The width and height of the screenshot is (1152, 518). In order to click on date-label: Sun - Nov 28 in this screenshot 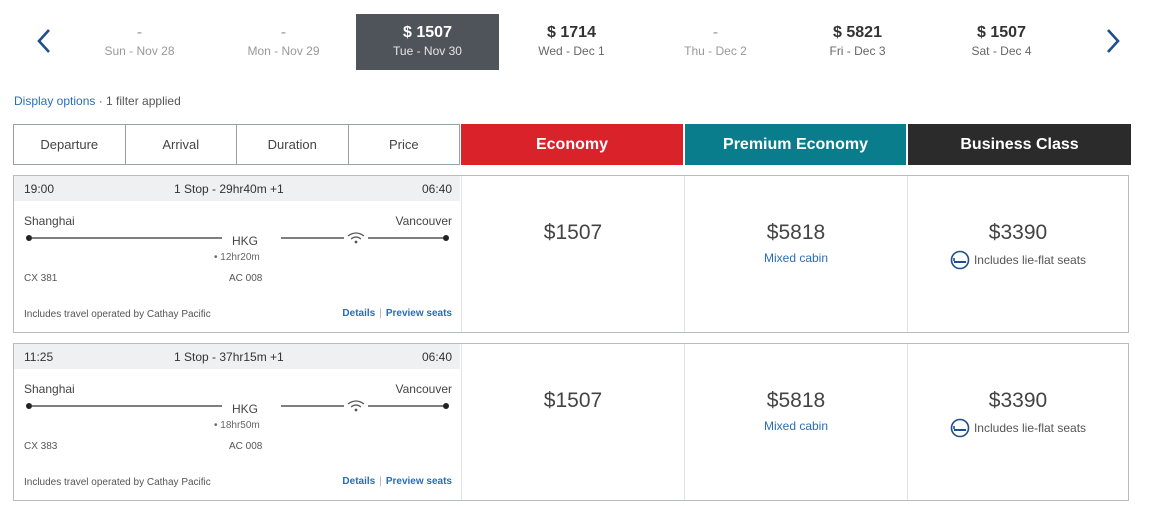, I will do `click(139, 51)`.